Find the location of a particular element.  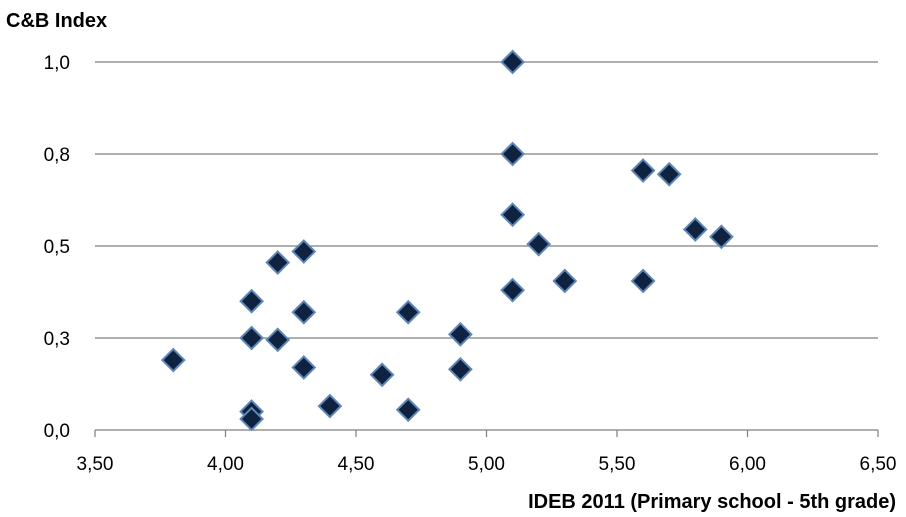

x-tick-label: 3,50 is located at coordinates (95, 464).